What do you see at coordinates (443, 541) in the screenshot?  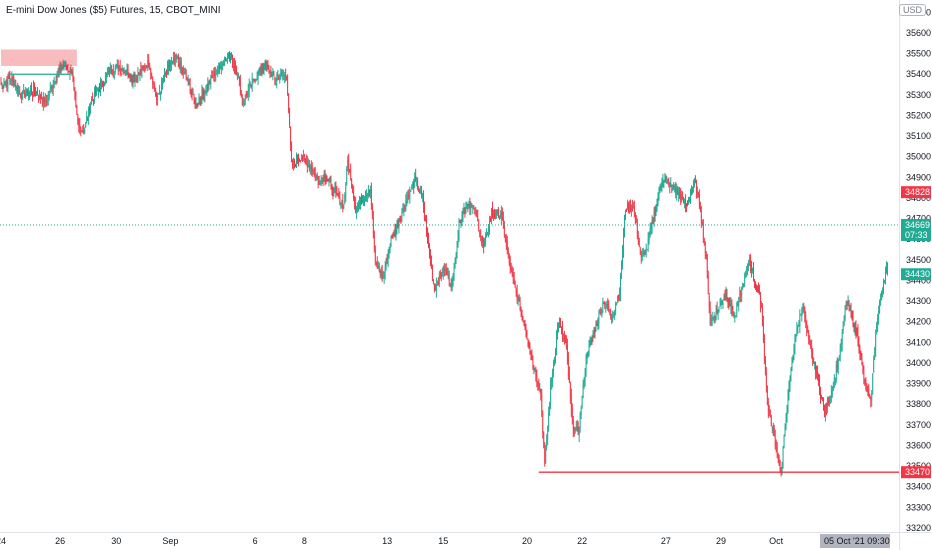 I see `time-tick-label: 15` at bounding box center [443, 541].